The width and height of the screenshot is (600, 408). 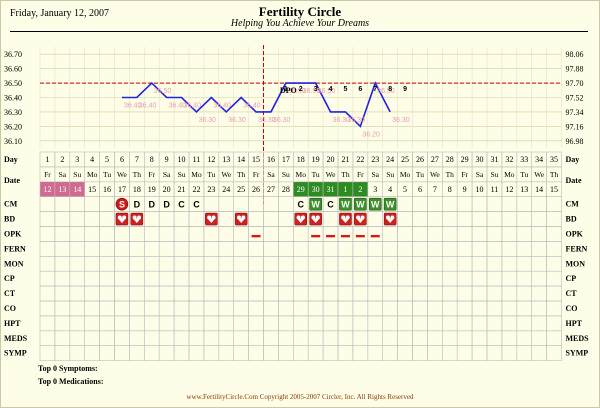 What do you see at coordinates (524, 159) in the screenshot?
I see `day-number: 33` at bounding box center [524, 159].